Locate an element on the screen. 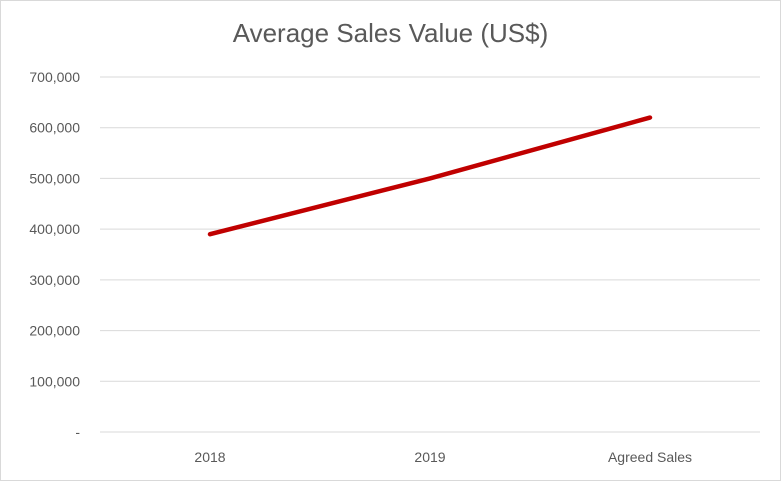 This screenshot has height=481, width=781. chart-title: Average Sales Value (US$) is located at coordinates (390, 33).